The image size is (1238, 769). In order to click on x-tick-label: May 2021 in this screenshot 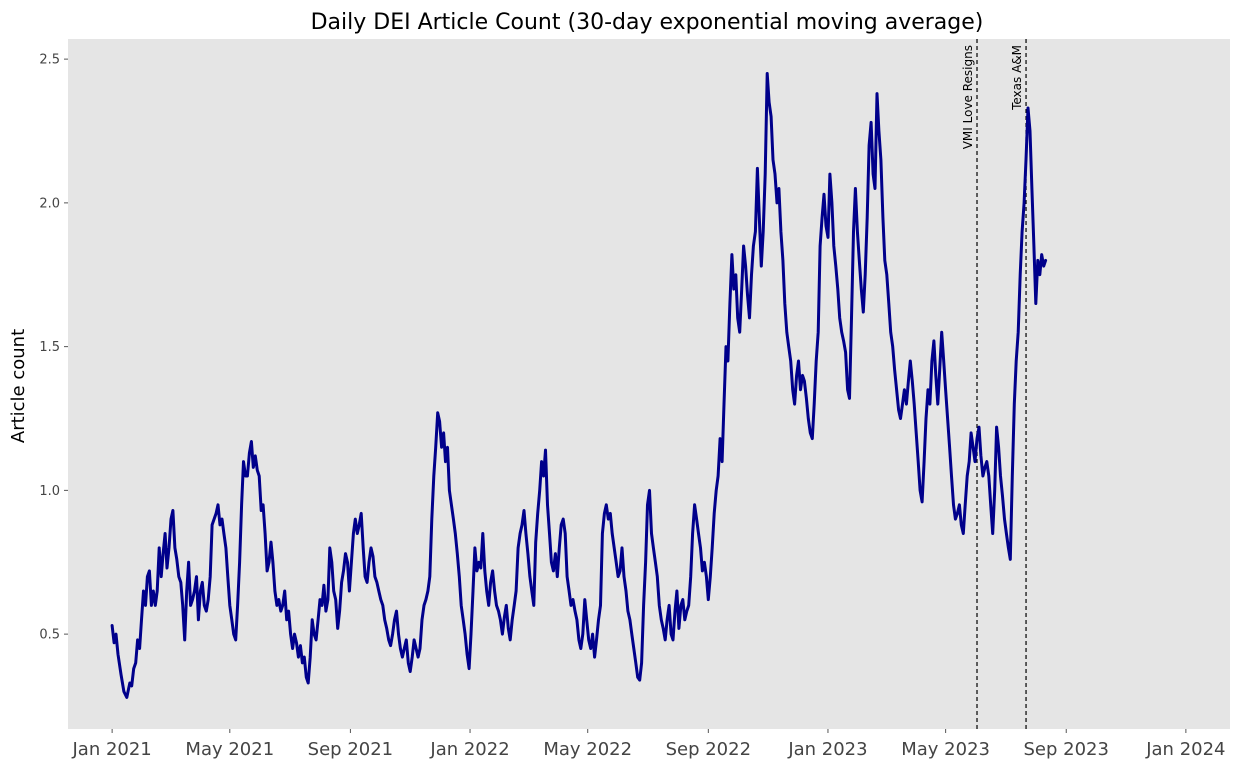, I will do `click(229, 749)`.